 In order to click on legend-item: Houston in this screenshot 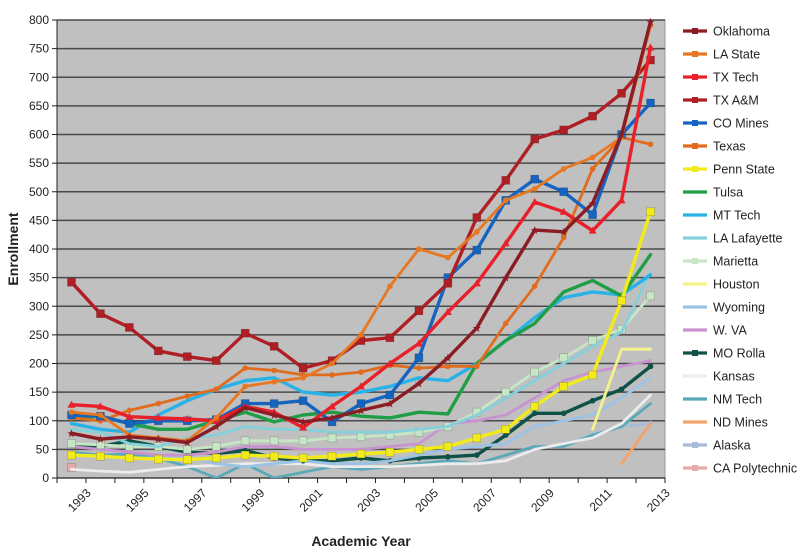, I will do `click(721, 285)`.